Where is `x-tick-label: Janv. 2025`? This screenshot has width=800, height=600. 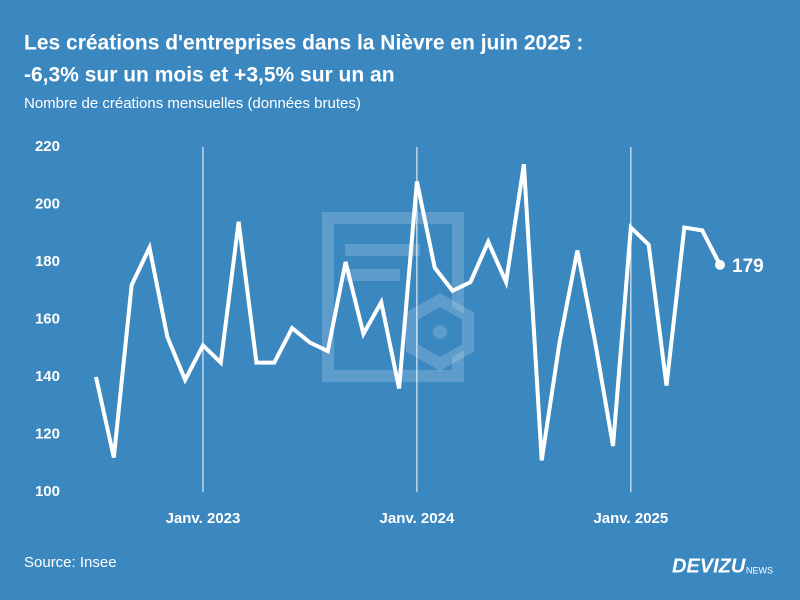 x-tick-label: Janv. 2025 is located at coordinates (630, 518).